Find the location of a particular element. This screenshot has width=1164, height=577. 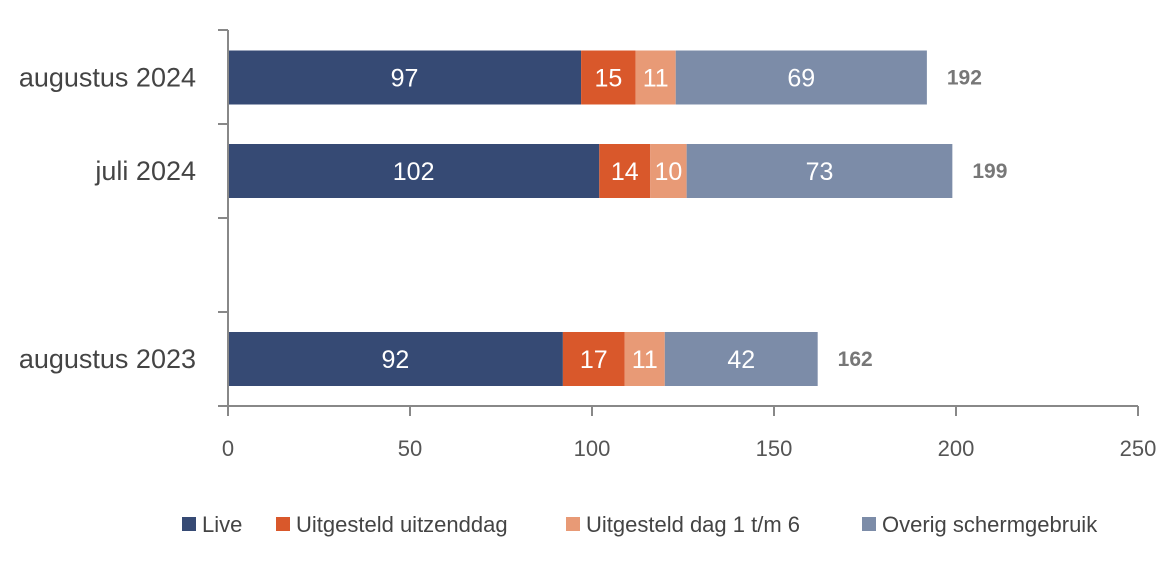

total-label: 162 is located at coordinates (855, 359).